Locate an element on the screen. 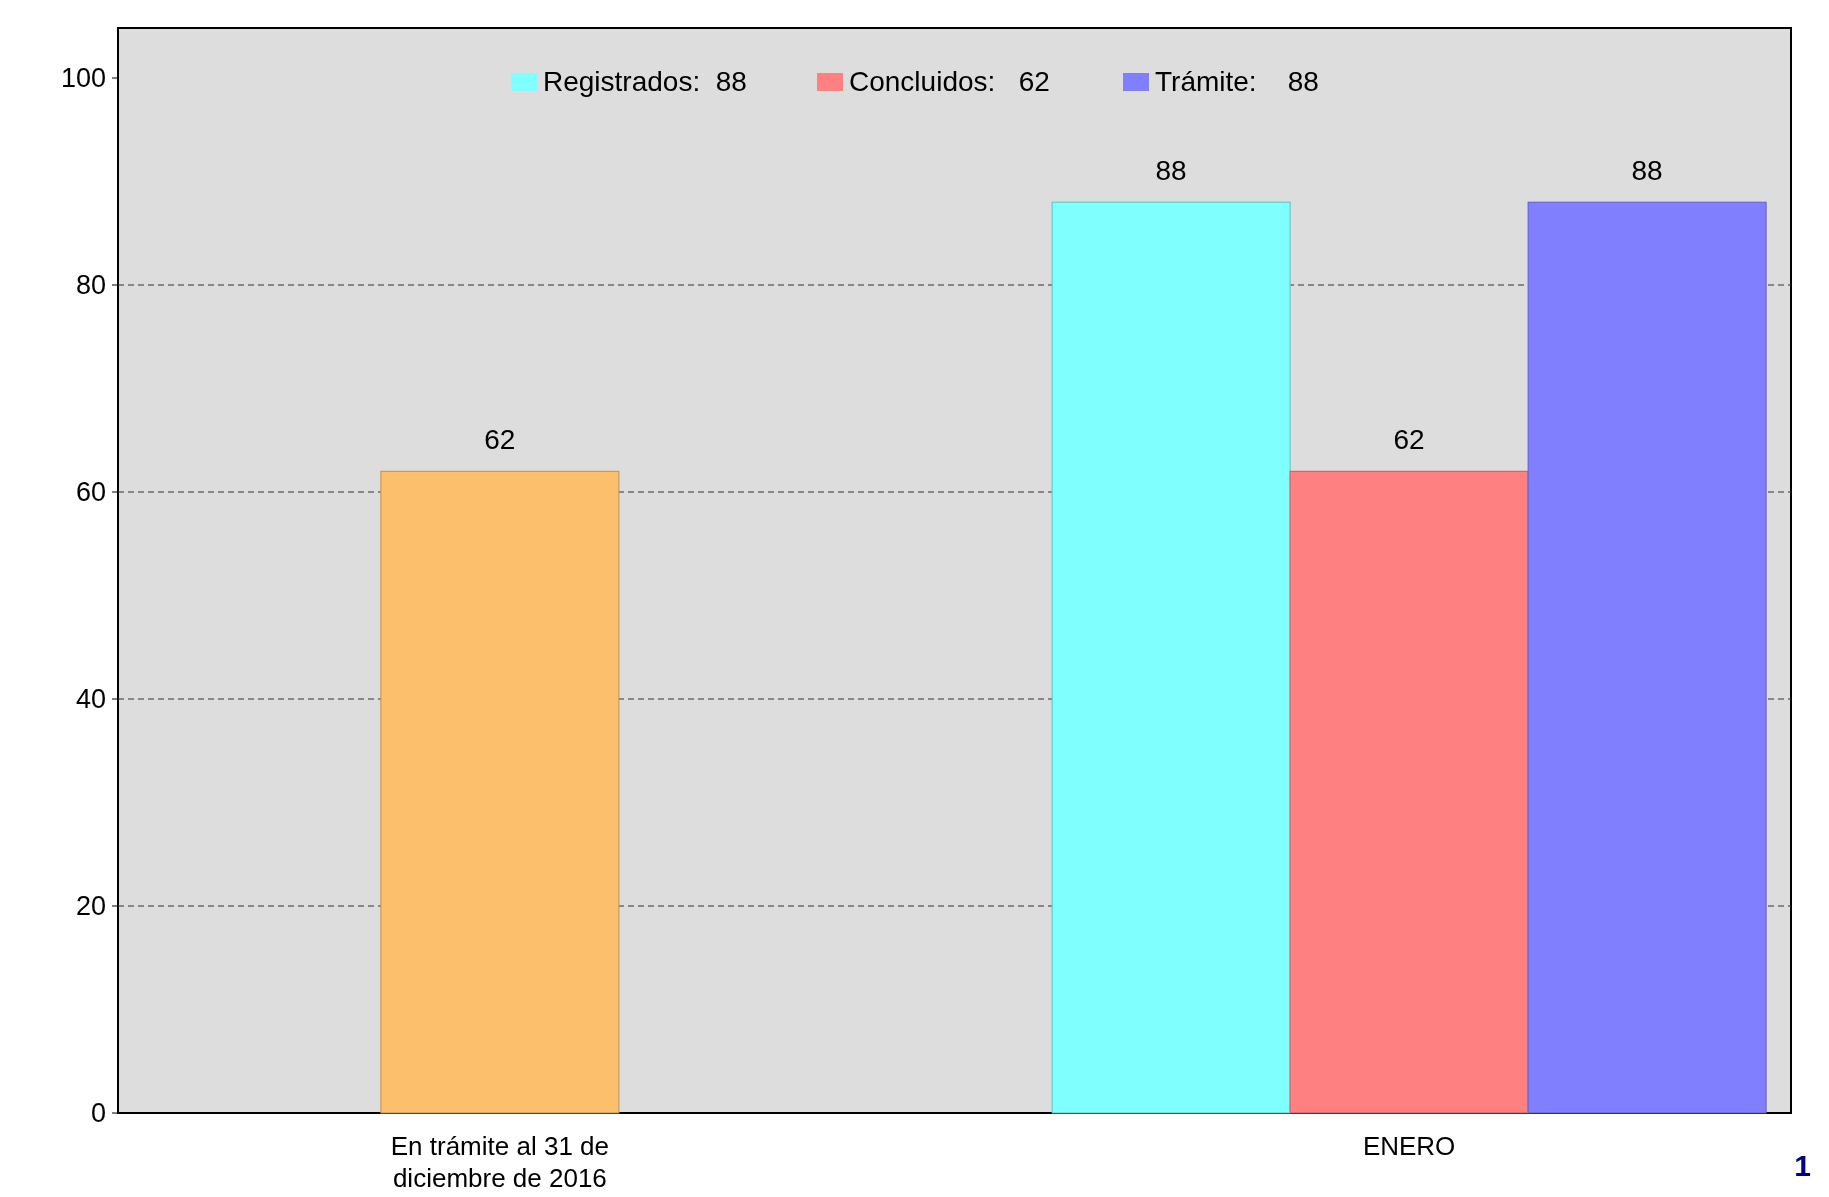  legend-label: Trámite: 88 is located at coordinates (1237, 81).